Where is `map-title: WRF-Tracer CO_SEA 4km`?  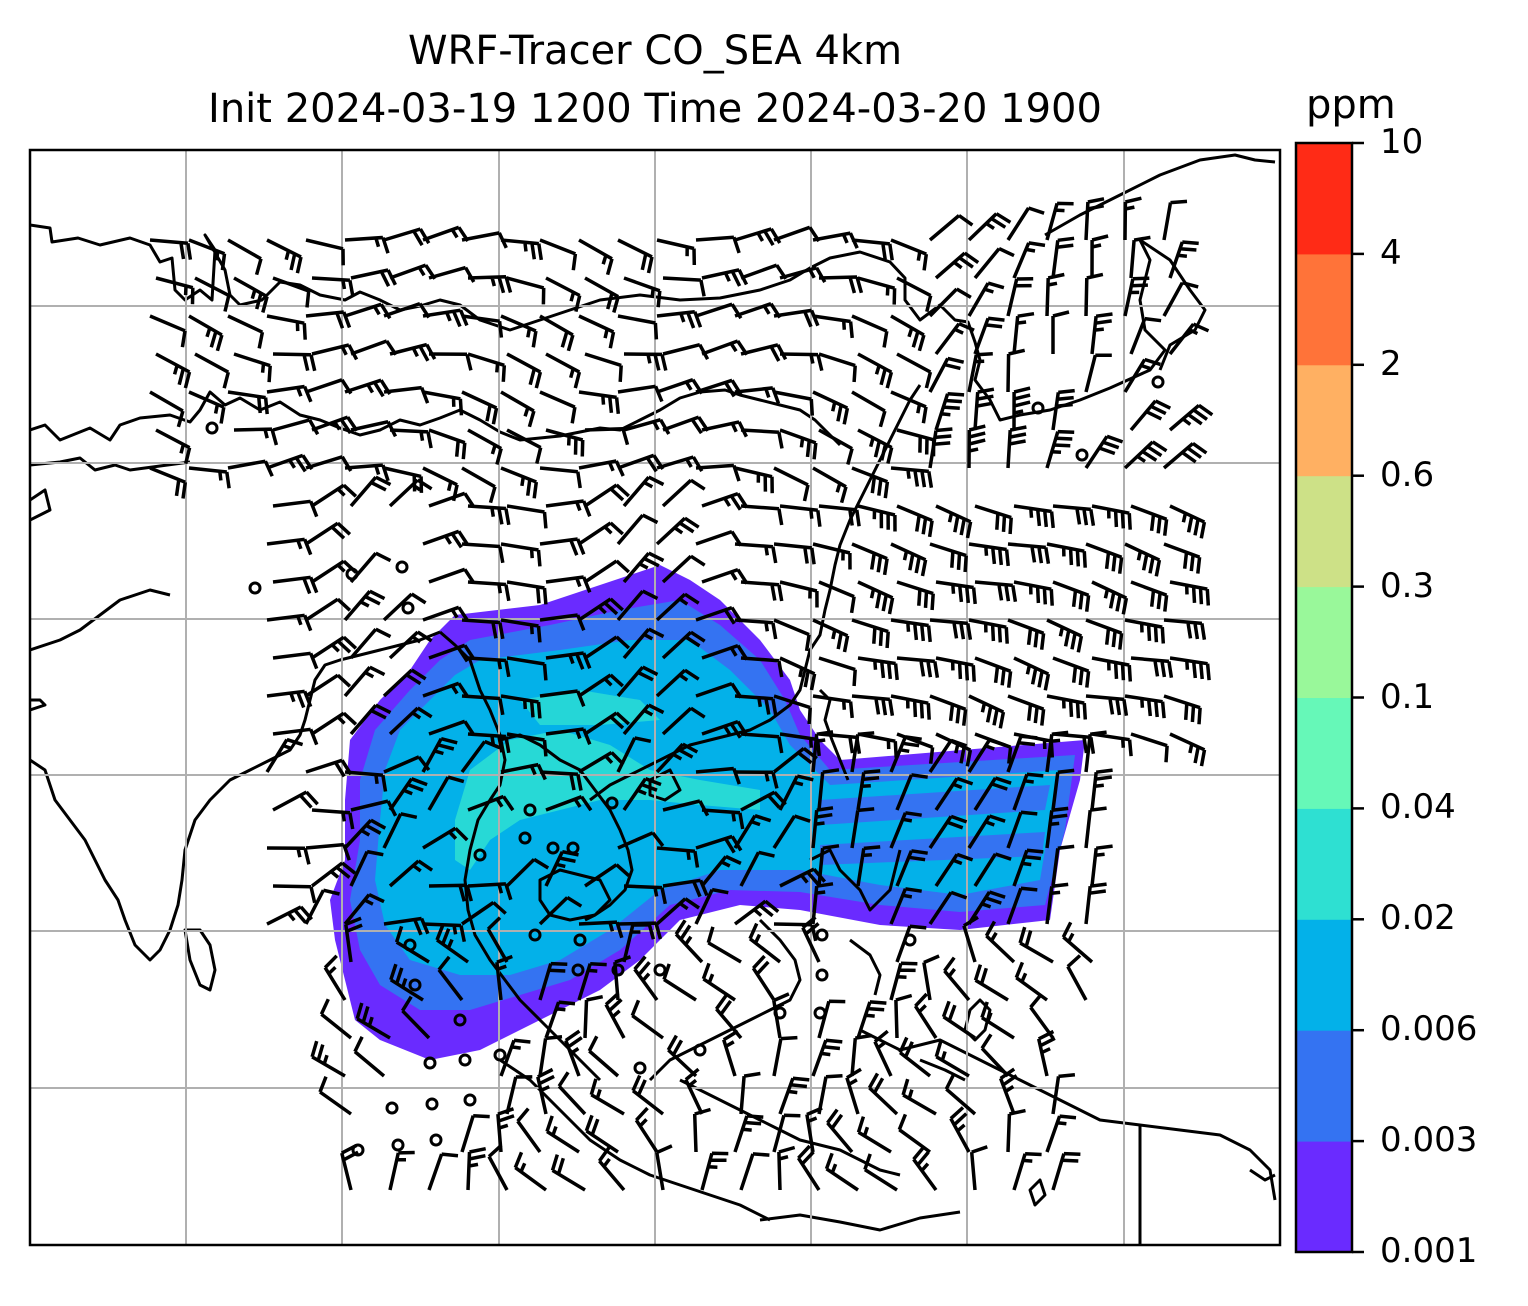 map-title: WRF-Tracer CO_SEA 4km is located at coordinates (655, 51).